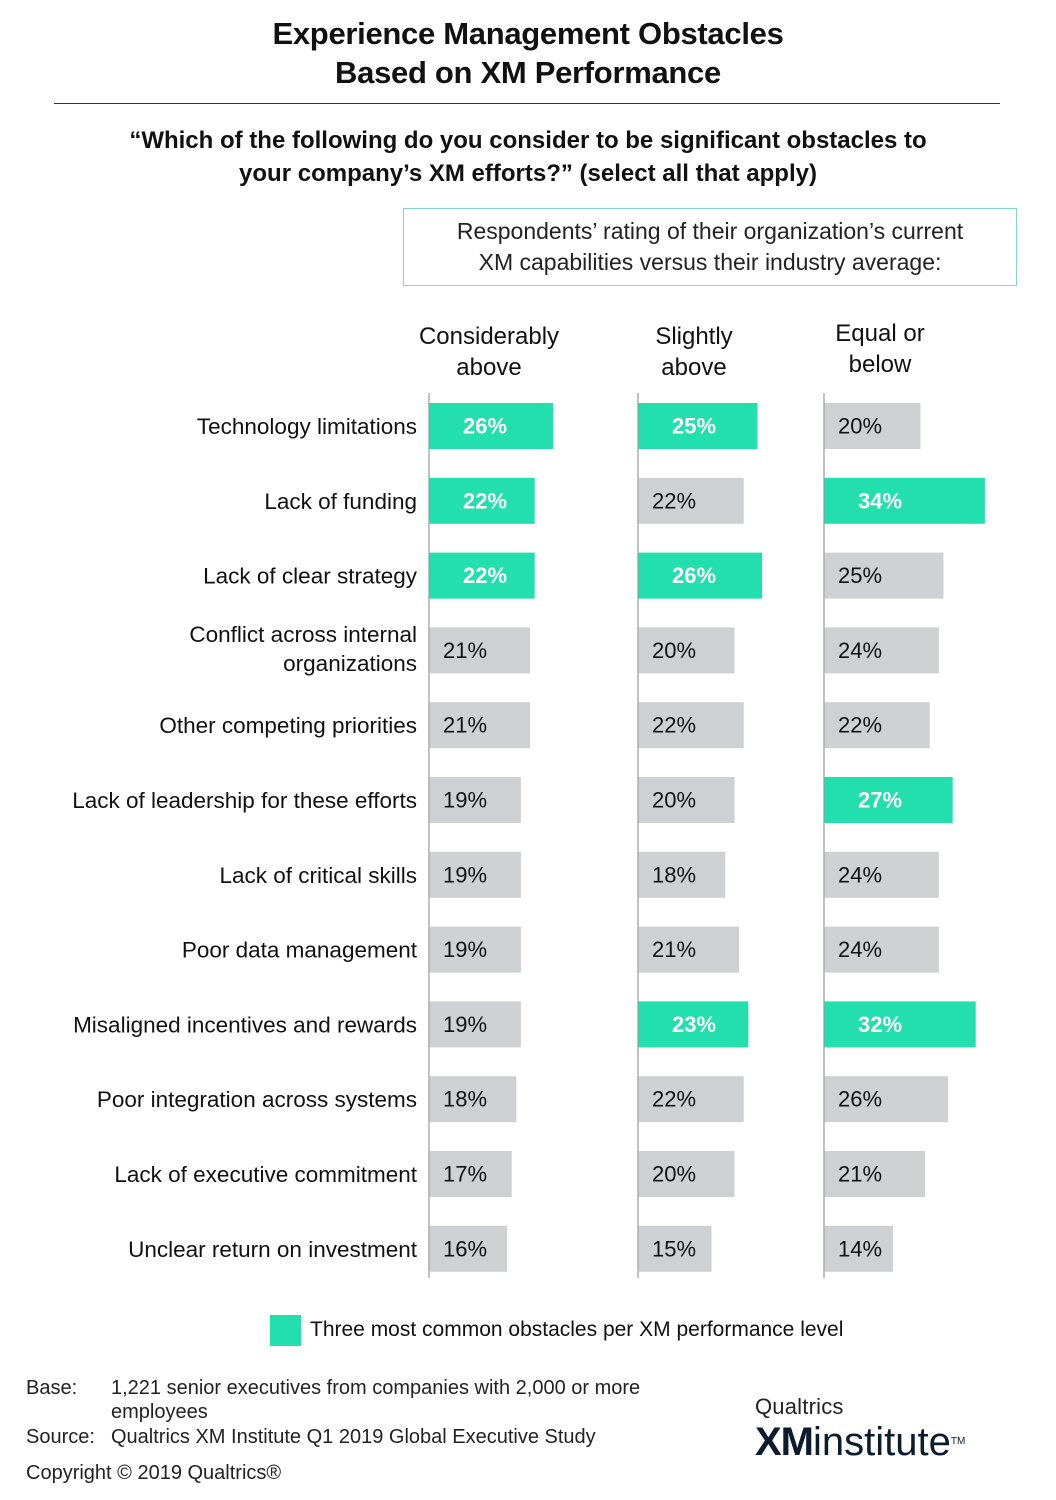 The height and width of the screenshot is (1500, 1056). Describe the element at coordinates (880, 333) in the screenshot. I see `column-header-line1: Equal or` at that location.